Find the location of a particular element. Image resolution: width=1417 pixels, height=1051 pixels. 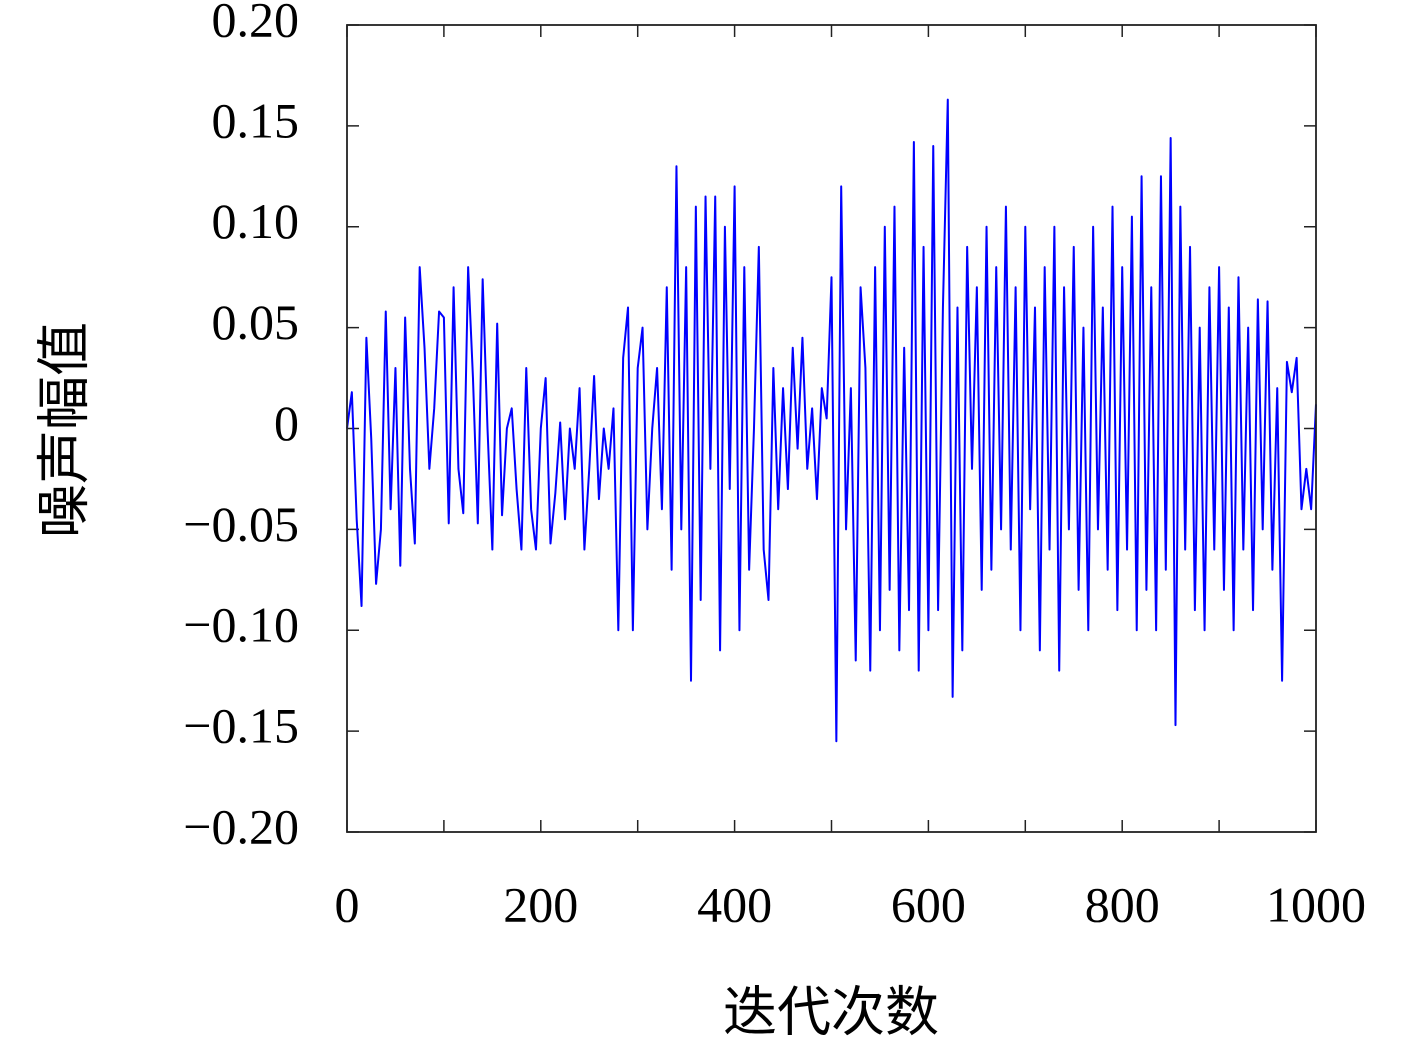

x-tick-label: 400 is located at coordinates (734, 904).